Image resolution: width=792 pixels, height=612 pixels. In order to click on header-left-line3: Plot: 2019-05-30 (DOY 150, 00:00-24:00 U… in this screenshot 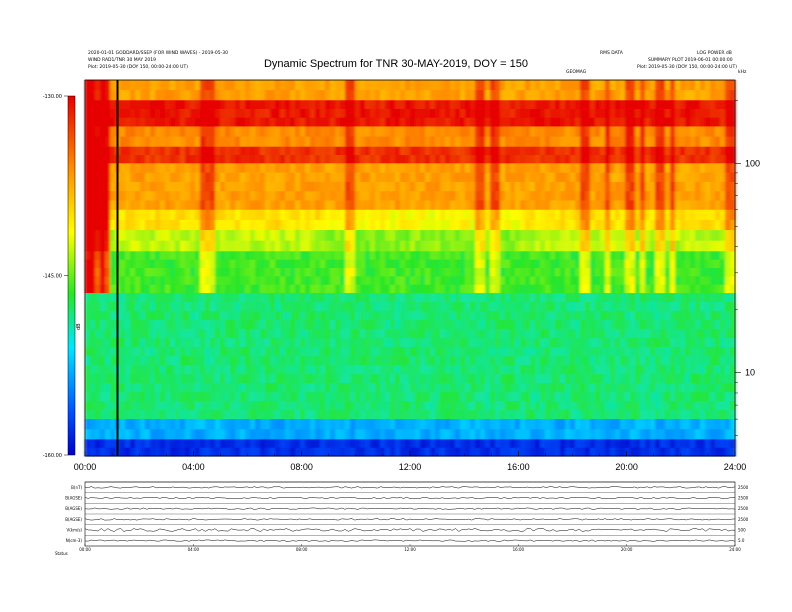, I will do `click(138, 67)`.